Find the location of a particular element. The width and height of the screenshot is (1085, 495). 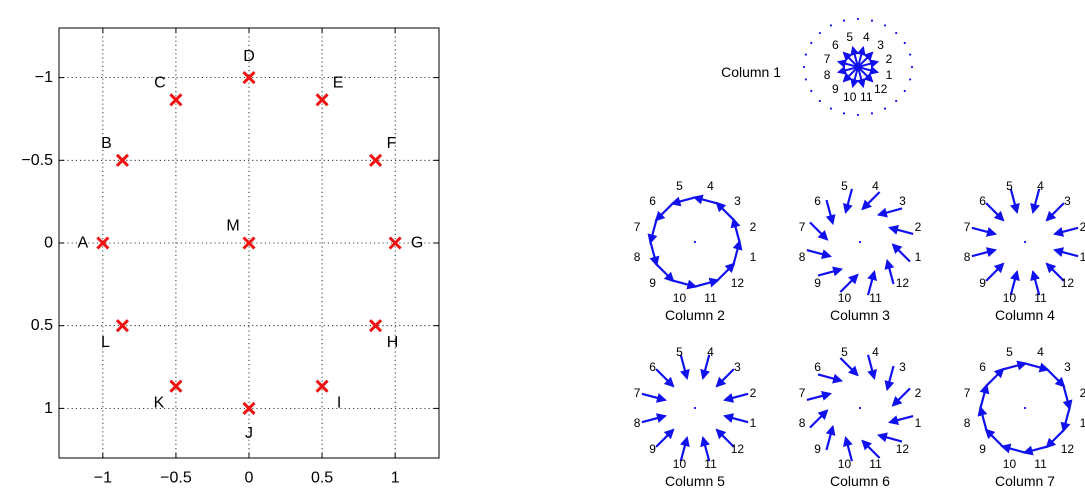

point-label-k: K is located at coordinates (159, 403).